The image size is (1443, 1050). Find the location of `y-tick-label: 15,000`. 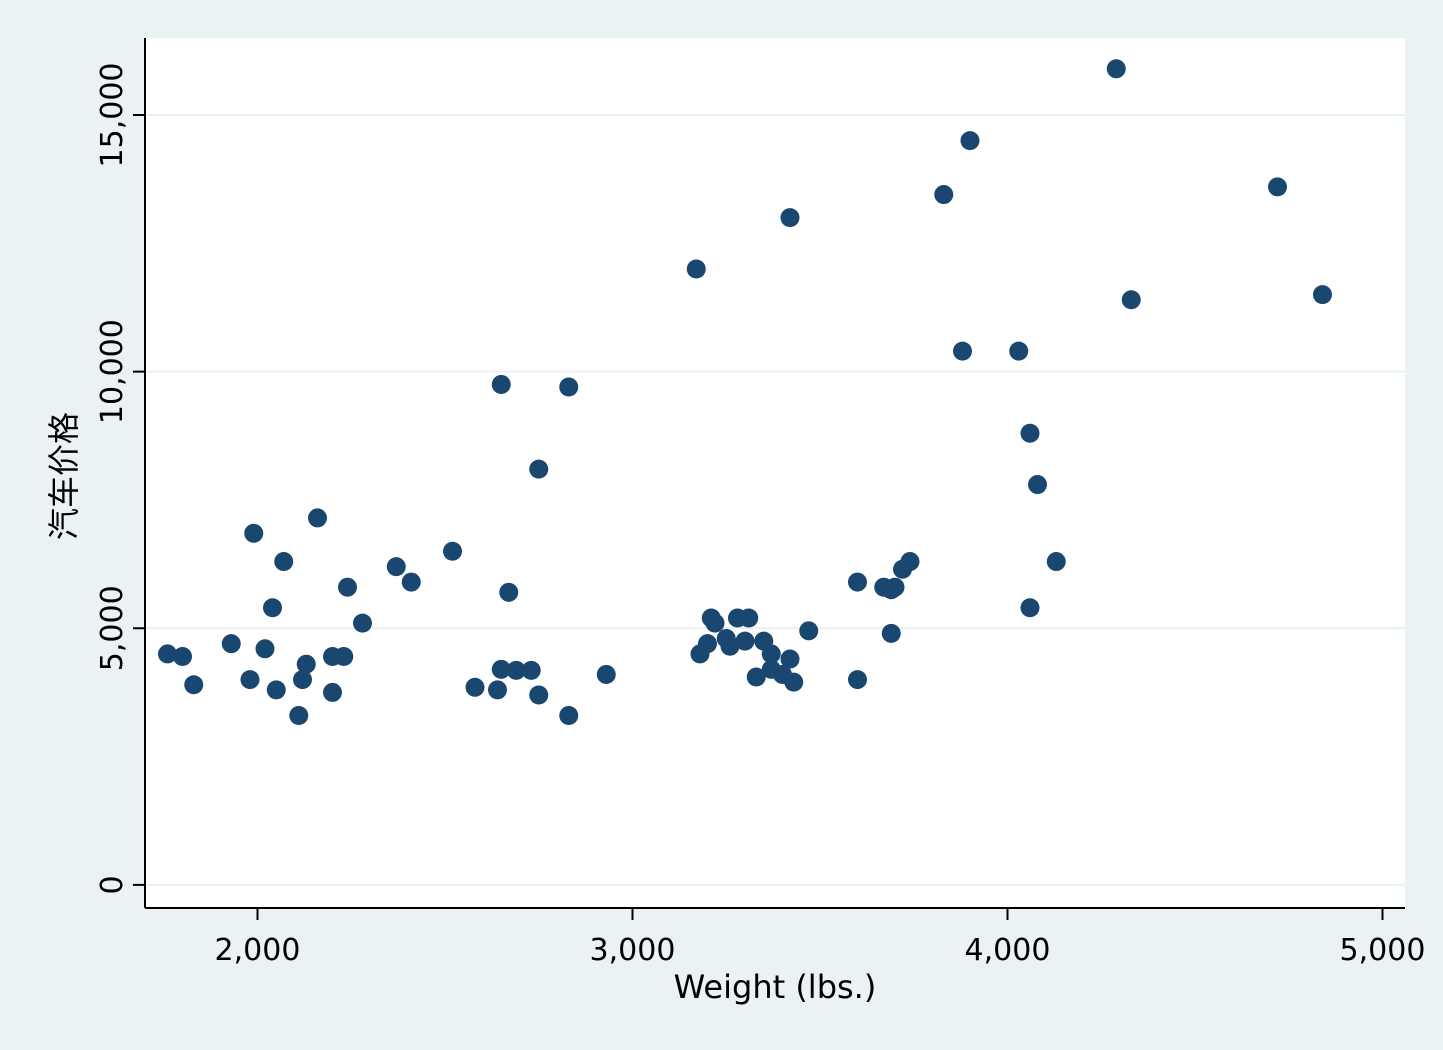

y-tick-label: 15,000 is located at coordinates (112, 114).